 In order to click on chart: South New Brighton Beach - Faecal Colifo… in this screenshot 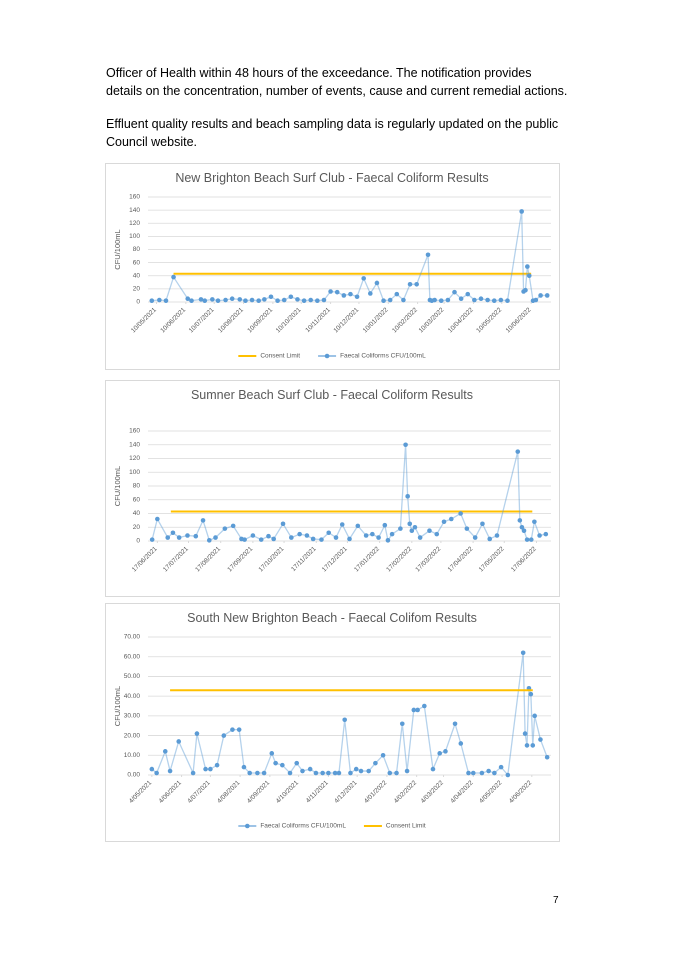, I will do `click(332, 720)`.